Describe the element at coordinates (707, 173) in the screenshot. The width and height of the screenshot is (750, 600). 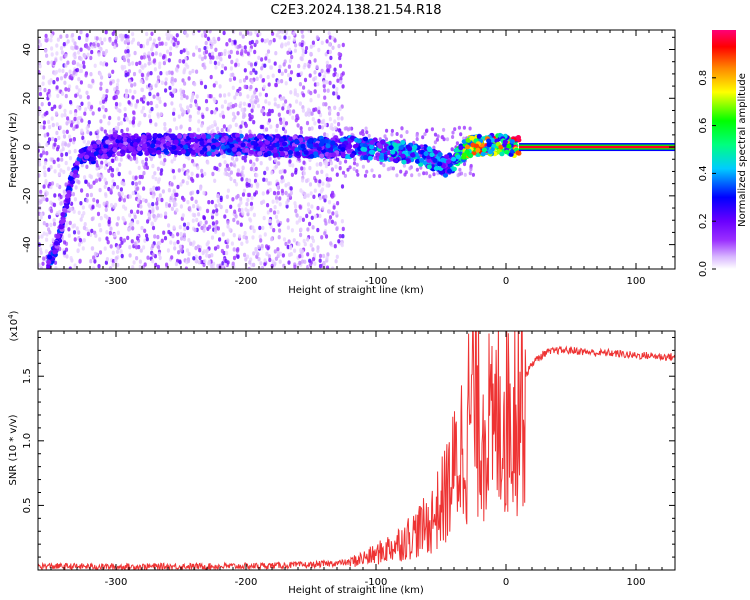
I see `colorbar-ticks: 0.00.20.40.60.8` at that location.